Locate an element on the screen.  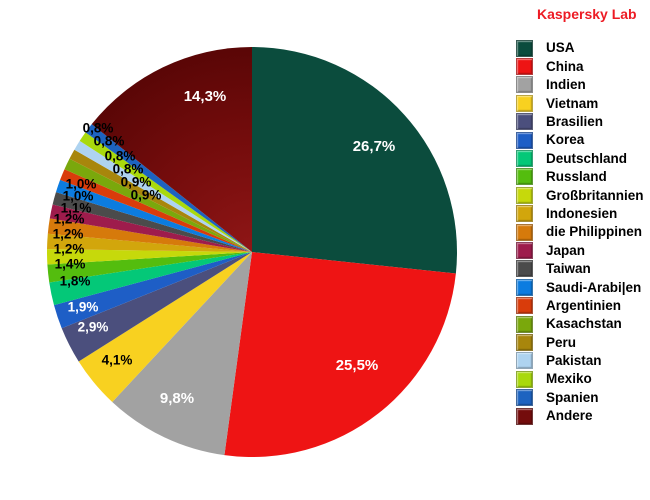
pie-slice-brasilien is located at coordinates (156, 307).